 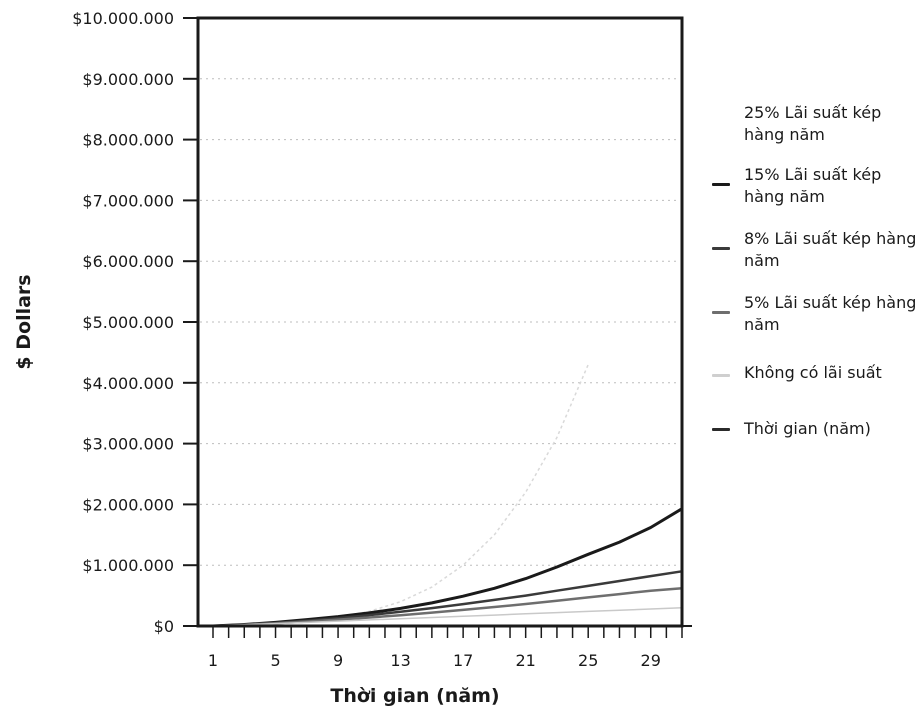 What do you see at coordinates (128, 200) in the screenshot?
I see `y-tick-label-7: $7.000.000` at bounding box center [128, 200].